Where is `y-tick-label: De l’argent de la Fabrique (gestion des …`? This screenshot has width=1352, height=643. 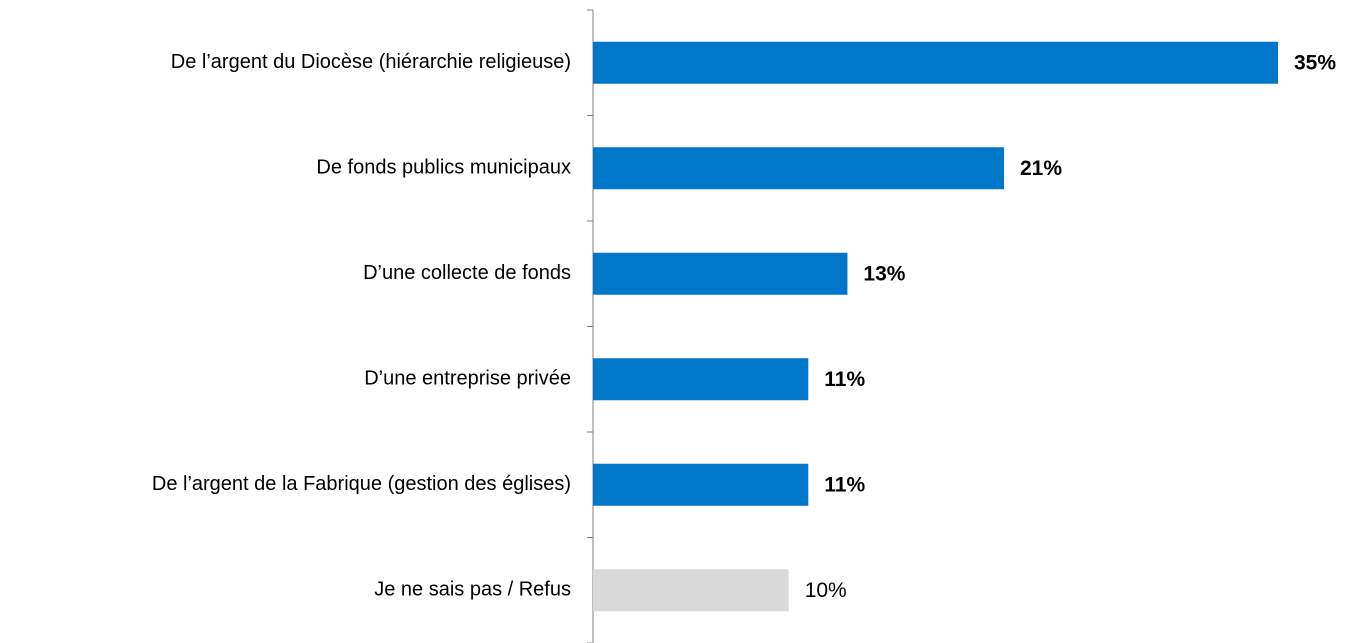 y-tick-label: De l’argent de la Fabrique (gestion des … is located at coordinates (361, 484).